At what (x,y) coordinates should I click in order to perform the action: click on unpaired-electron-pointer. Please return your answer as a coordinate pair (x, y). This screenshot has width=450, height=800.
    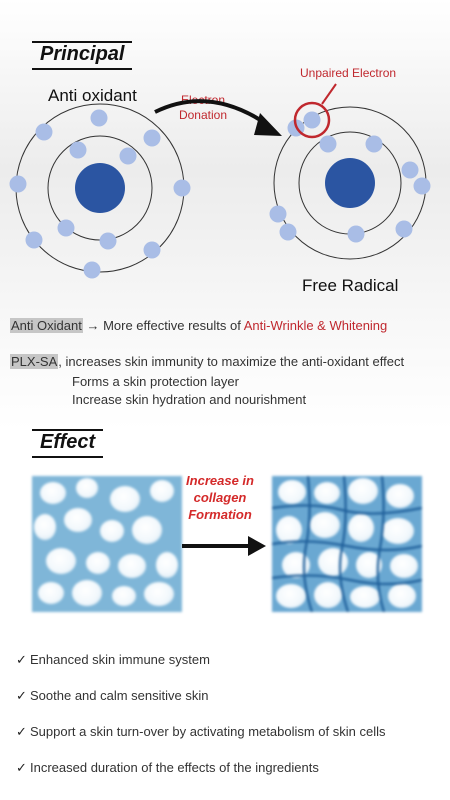
    Looking at the image, I should click on (329, 94).